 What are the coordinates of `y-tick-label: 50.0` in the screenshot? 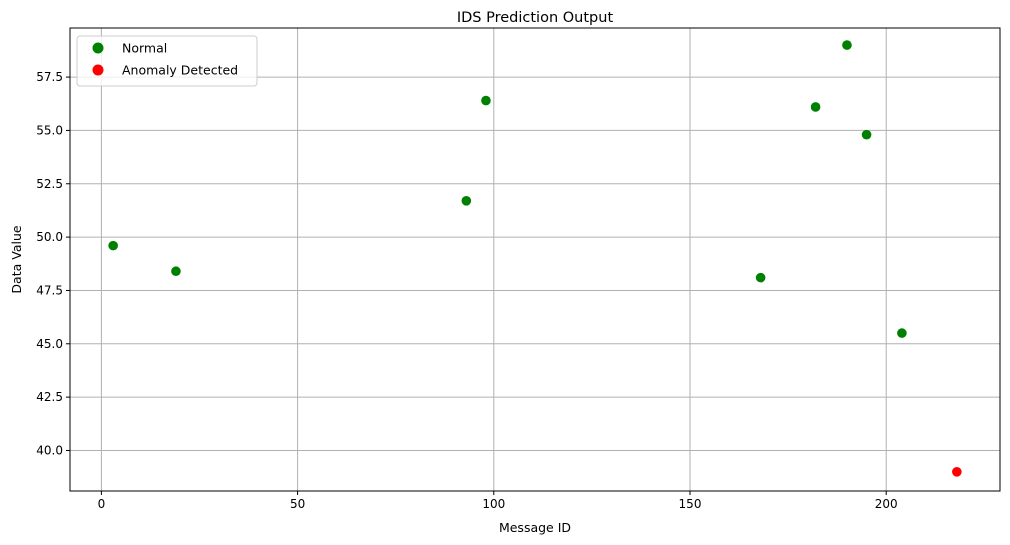 It's located at (49, 237).